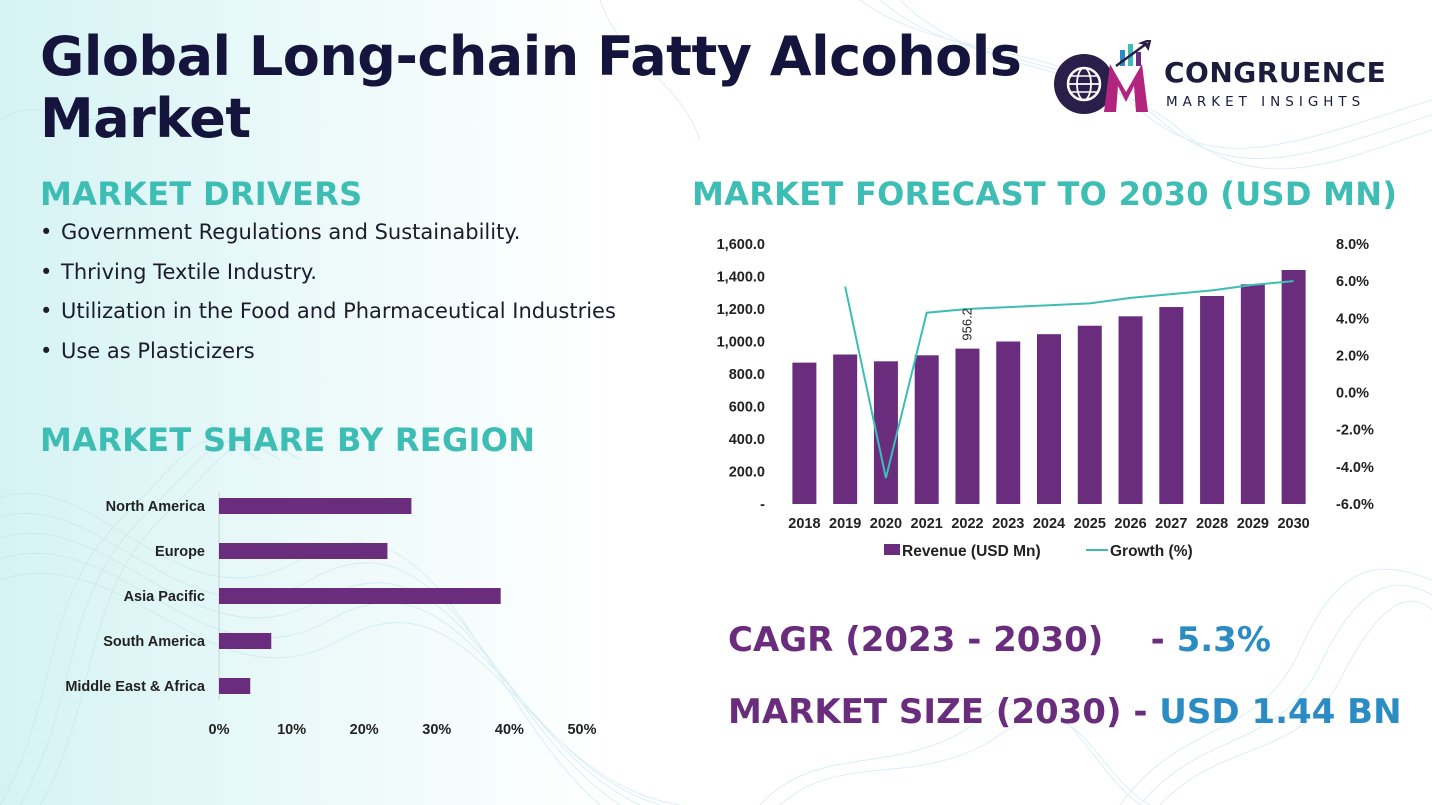 Image resolution: width=1432 pixels, height=805 pixels. Describe the element at coordinates (531, 87) in the screenshot. I see `page-title: Global Long-chain Fatty Alcohols Market` at that location.